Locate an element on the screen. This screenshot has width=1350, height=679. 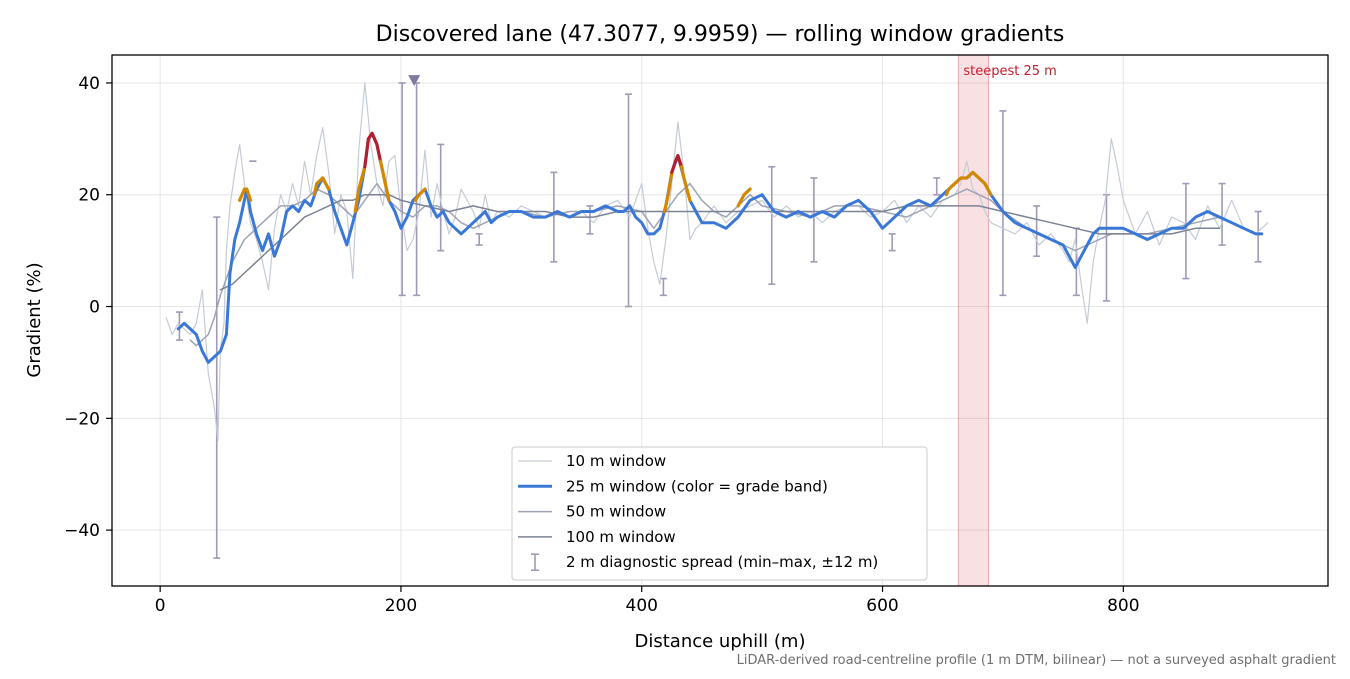
annotation-layer: steepest 25 m is located at coordinates (1007, 320).